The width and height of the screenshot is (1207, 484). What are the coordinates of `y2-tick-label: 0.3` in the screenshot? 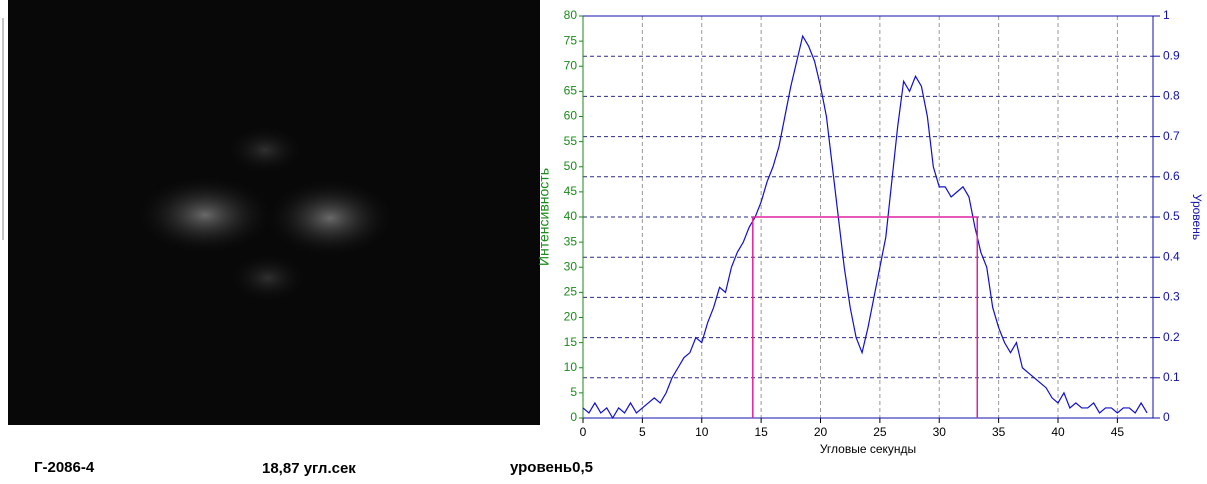 It's located at (1171, 297).